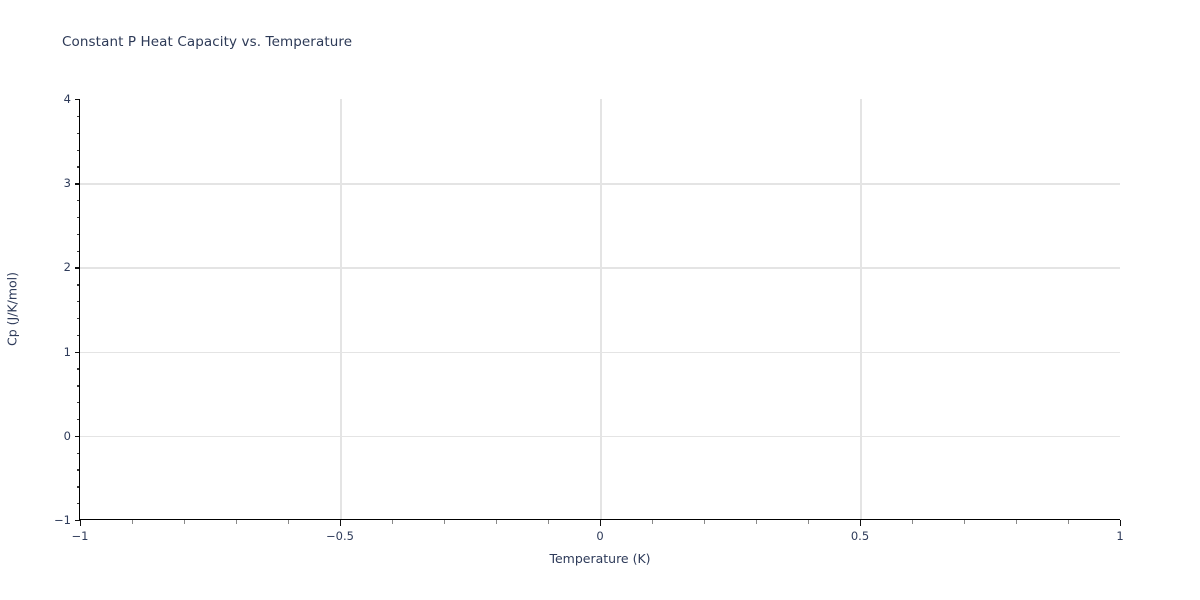 The image size is (1200, 600). I want to click on y-tick-label: 3, so click(67, 183).